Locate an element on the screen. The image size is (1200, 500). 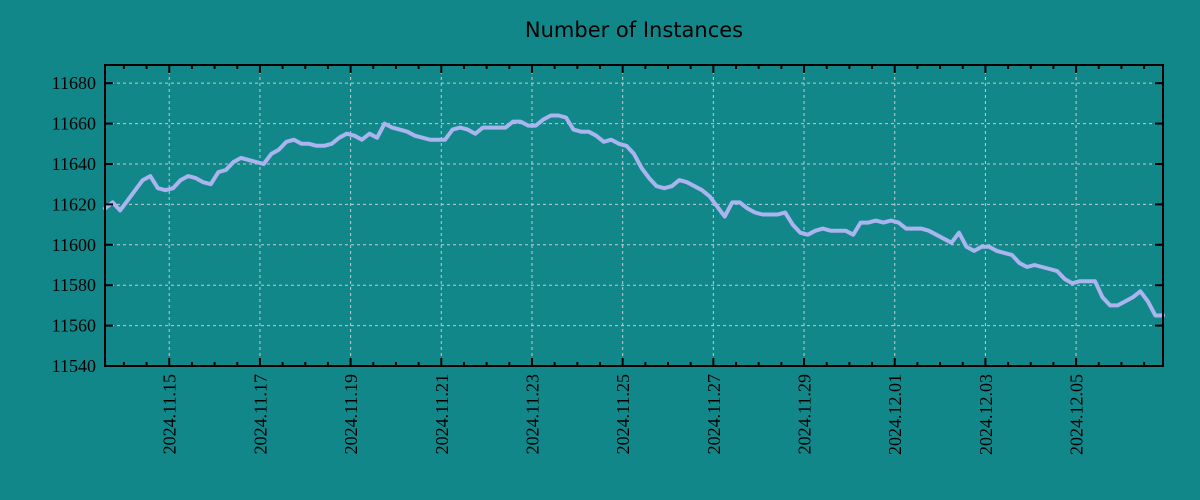
x-tick-label: 2024.12.01 is located at coordinates (895, 414).